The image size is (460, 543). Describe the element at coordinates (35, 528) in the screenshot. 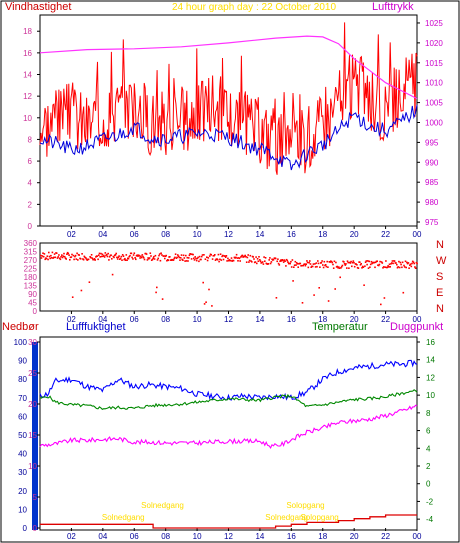

I see `humidity-ytick-label: 0` at that location.